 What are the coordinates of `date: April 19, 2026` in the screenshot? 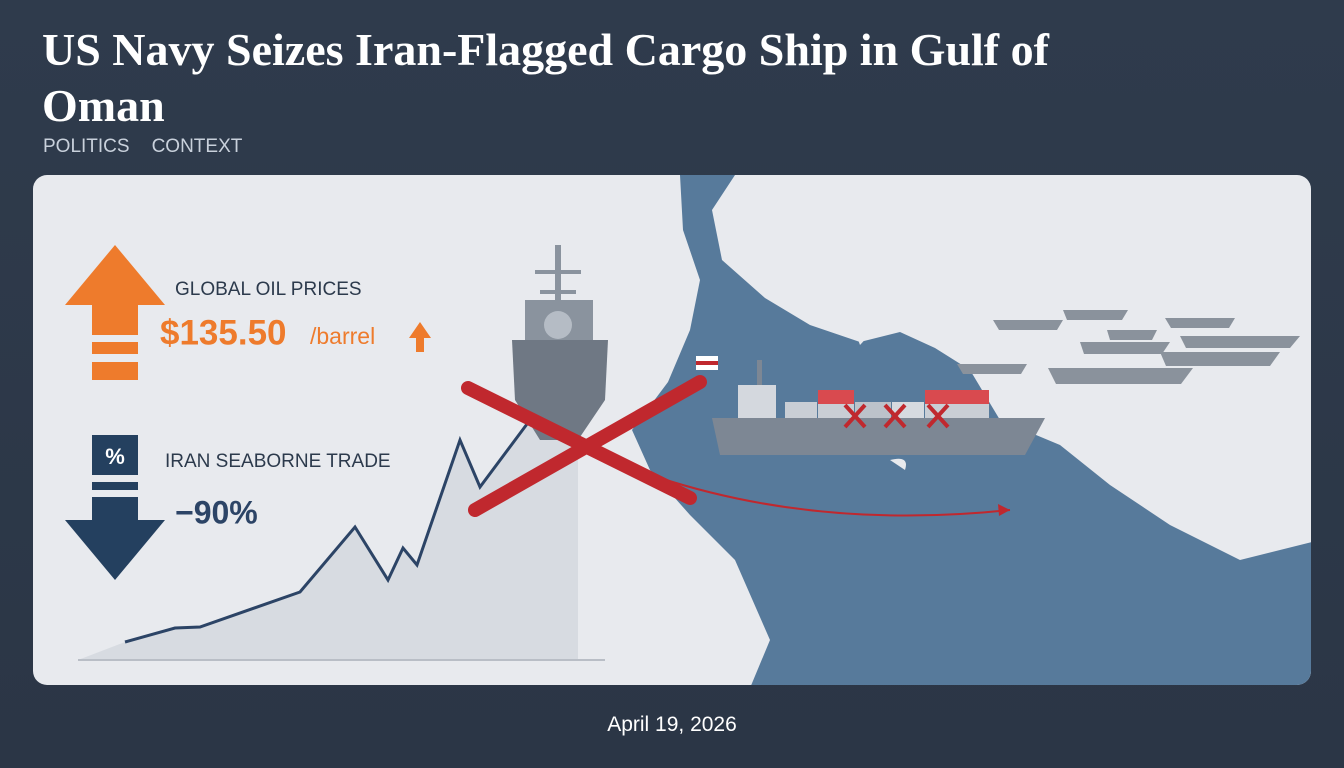 It's located at (672, 724).